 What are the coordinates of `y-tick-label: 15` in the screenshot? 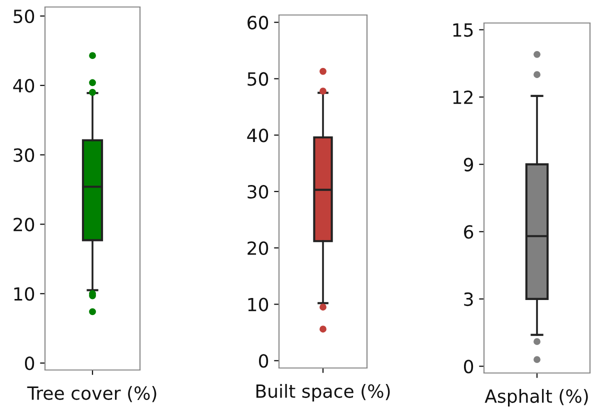 It's located at (463, 30).